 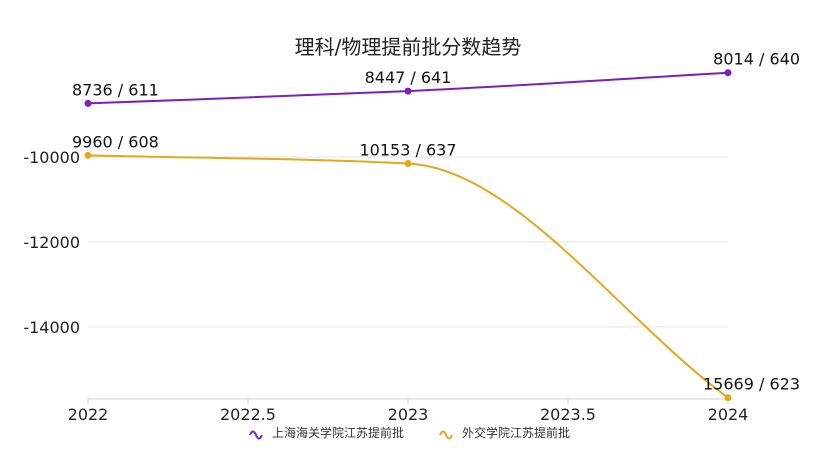 I want to click on data-label: 15669 / 623, so click(x=751, y=384).